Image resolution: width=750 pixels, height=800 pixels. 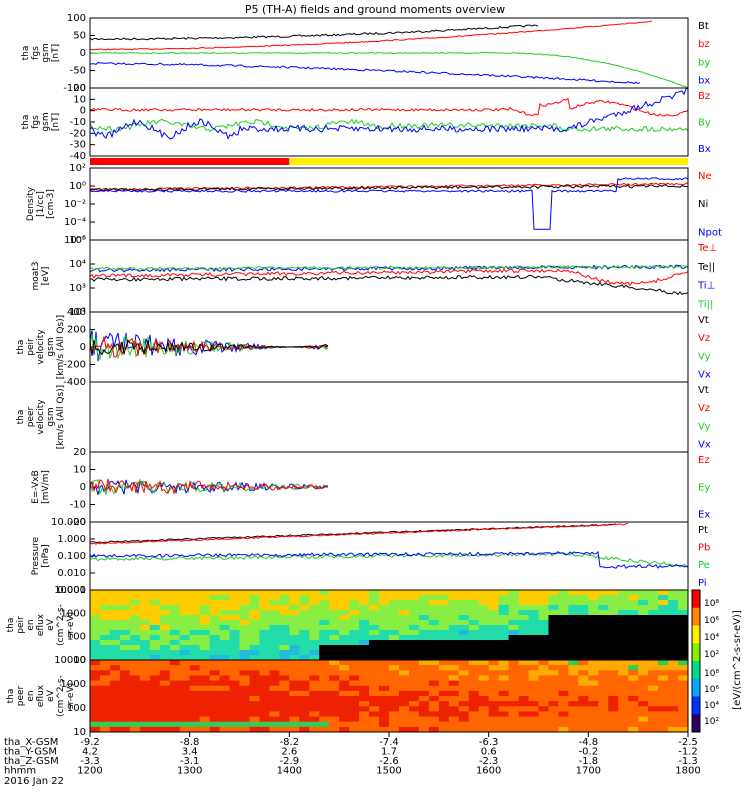 What do you see at coordinates (83, 111) in the screenshot?
I see `y-tick-label: 0` at bounding box center [83, 111].